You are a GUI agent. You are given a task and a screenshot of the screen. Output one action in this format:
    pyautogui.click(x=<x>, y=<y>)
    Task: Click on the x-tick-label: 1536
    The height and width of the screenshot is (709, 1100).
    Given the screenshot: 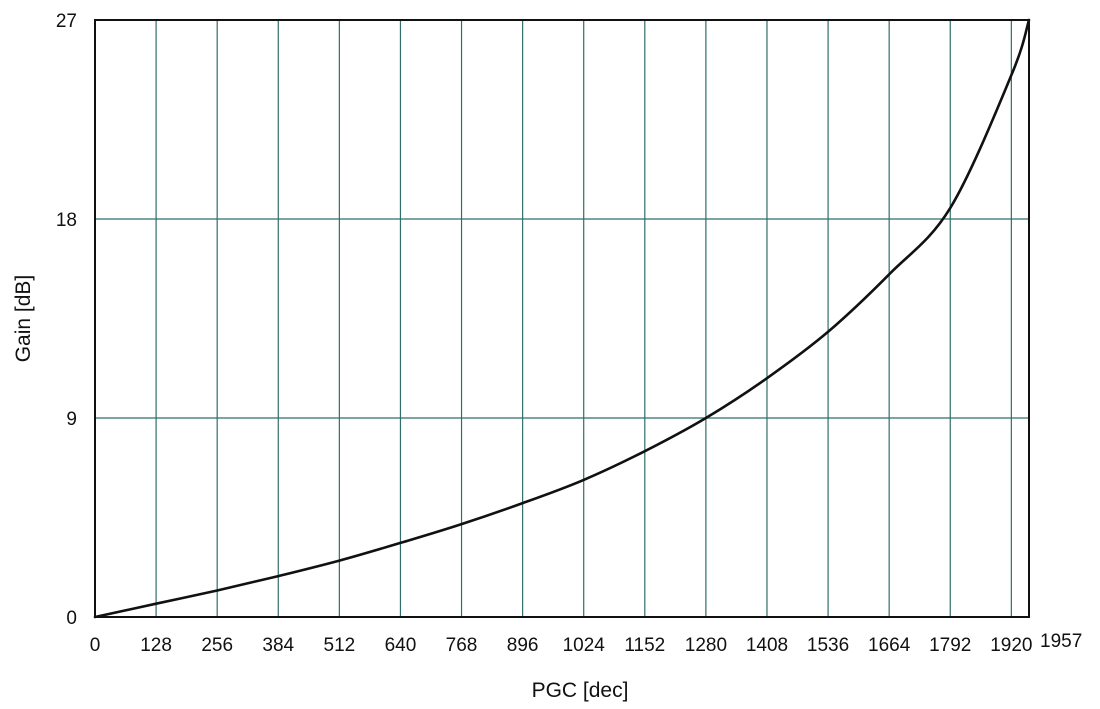 What is the action you would take?
    pyautogui.click(x=828, y=645)
    